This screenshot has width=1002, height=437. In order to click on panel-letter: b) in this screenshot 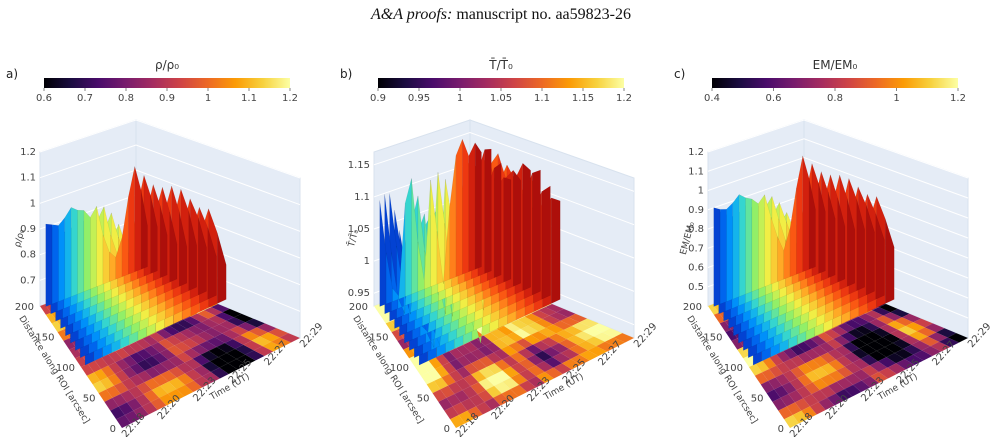, I will do `click(346, 74)`.